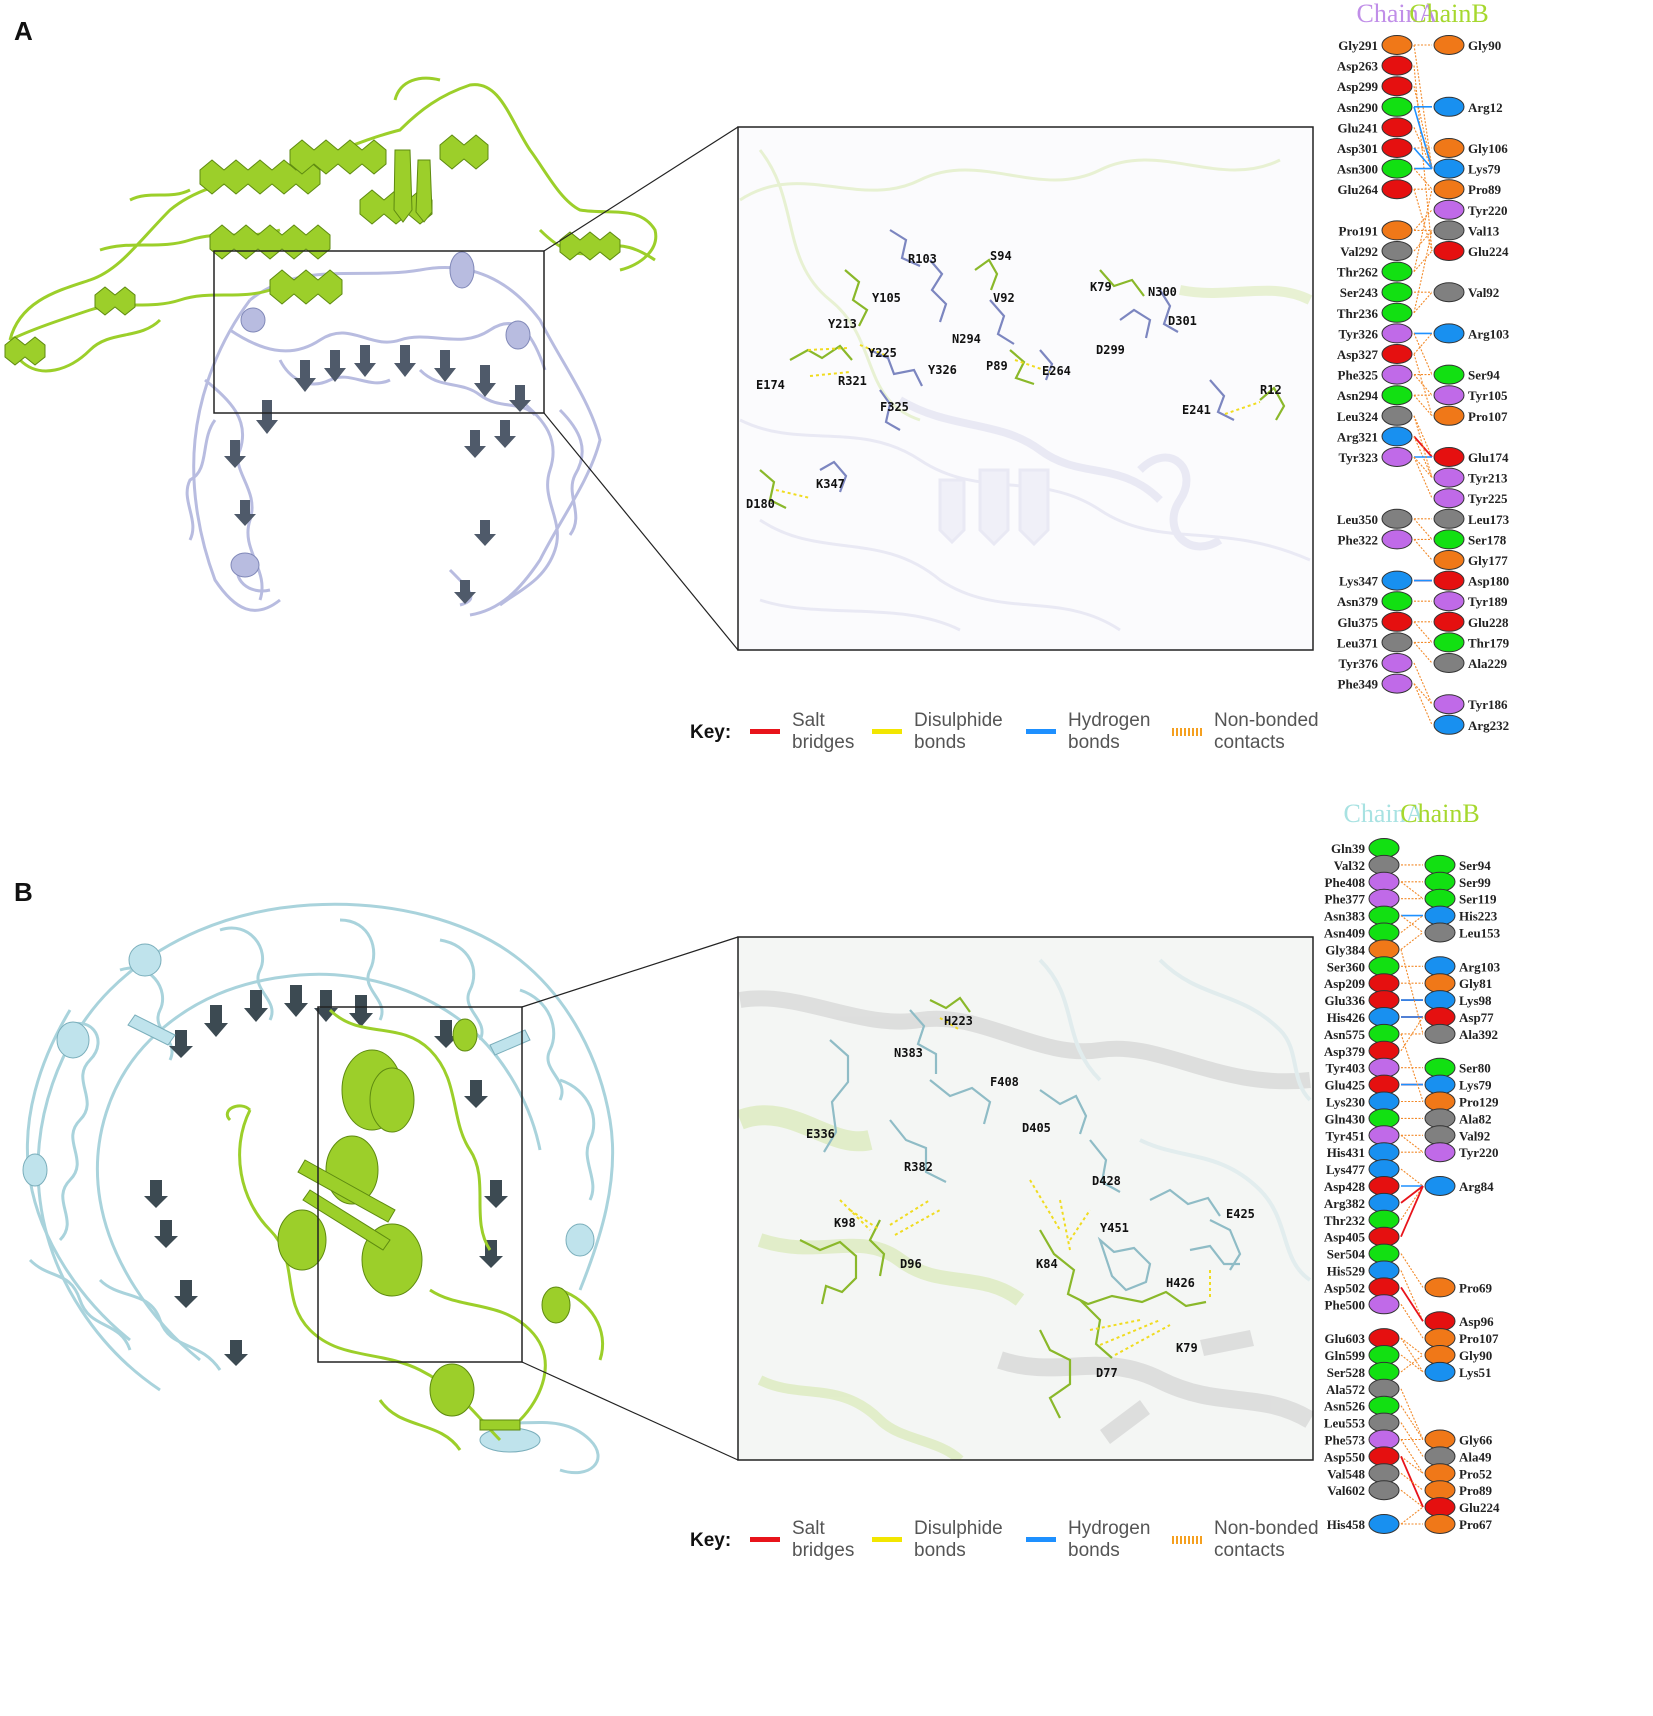  What do you see at coordinates (1345, 1237) in the screenshot?
I see `chain-a-residue-label: Asp405` at bounding box center [1345, 1237].